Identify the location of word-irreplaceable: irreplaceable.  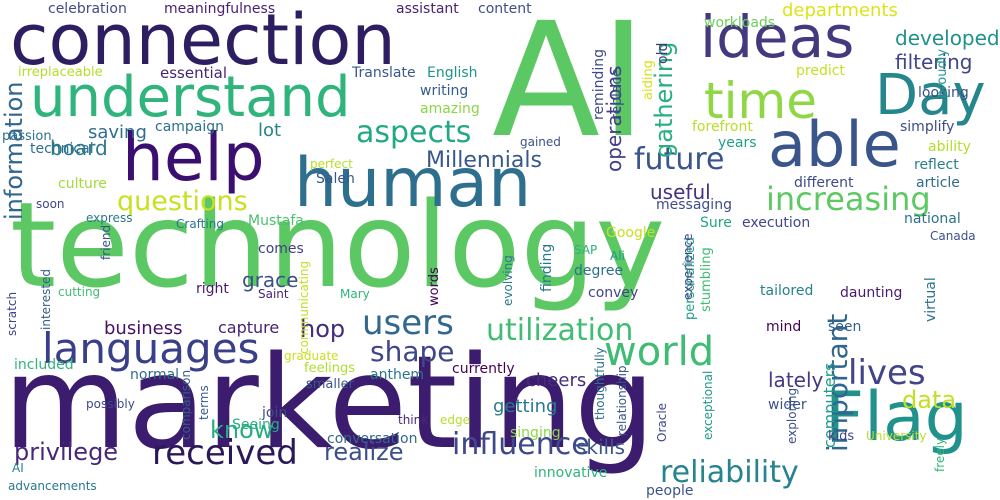
(60, 72).